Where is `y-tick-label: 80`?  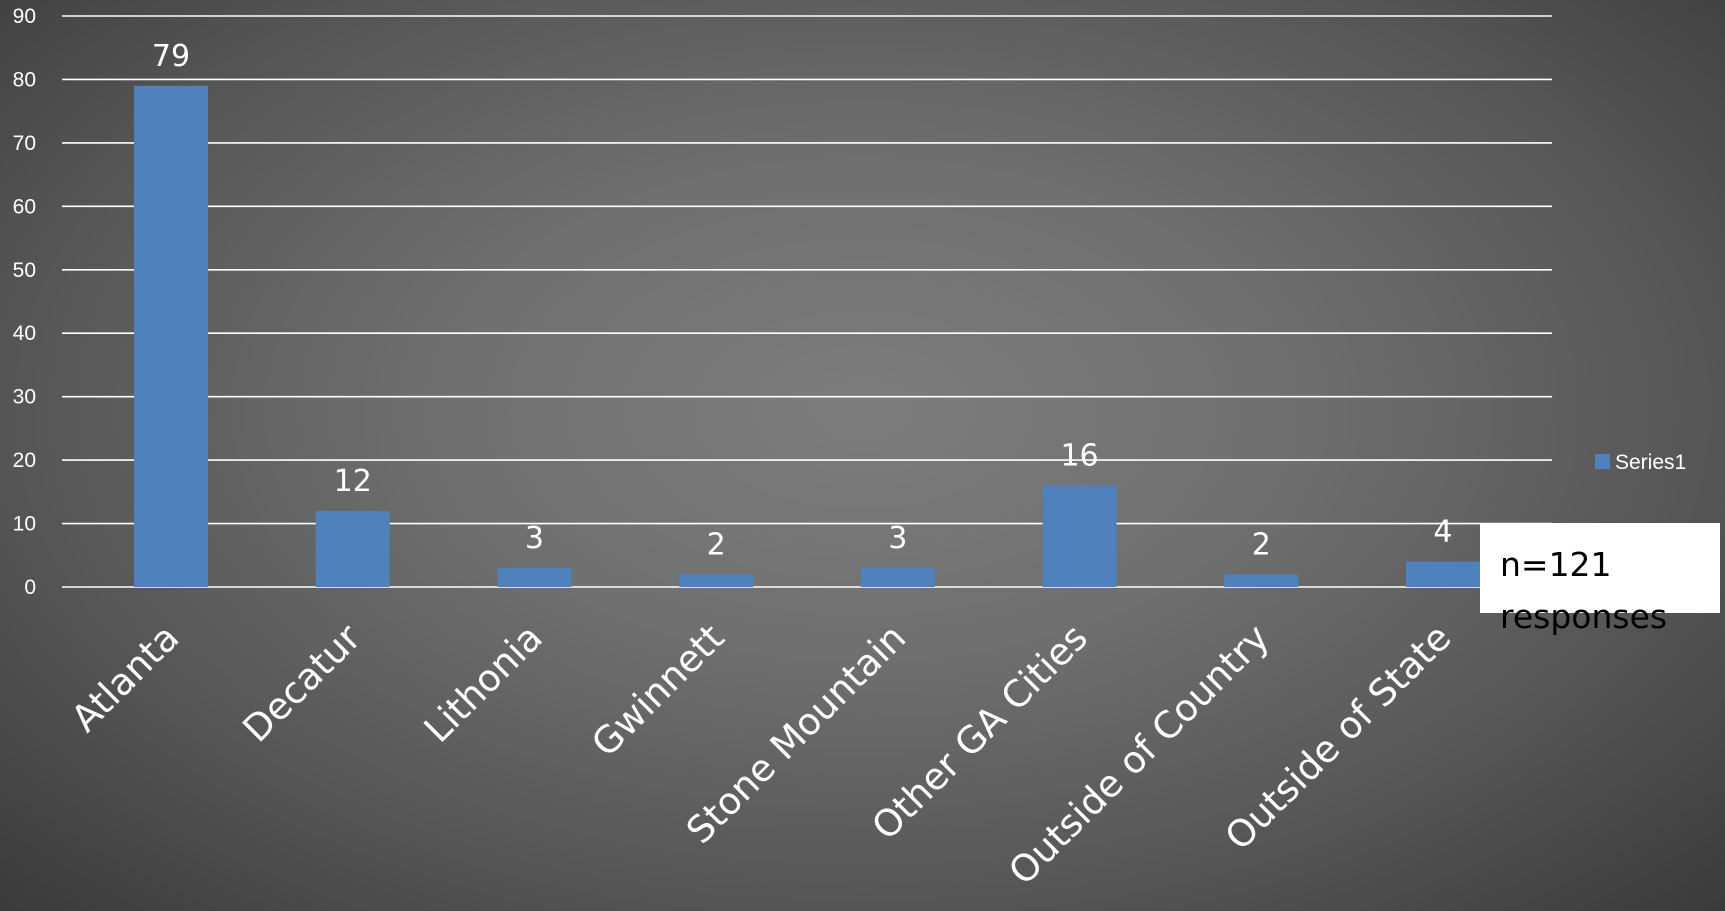
y-tick-label: 80 is located at coordinates (24, 79).